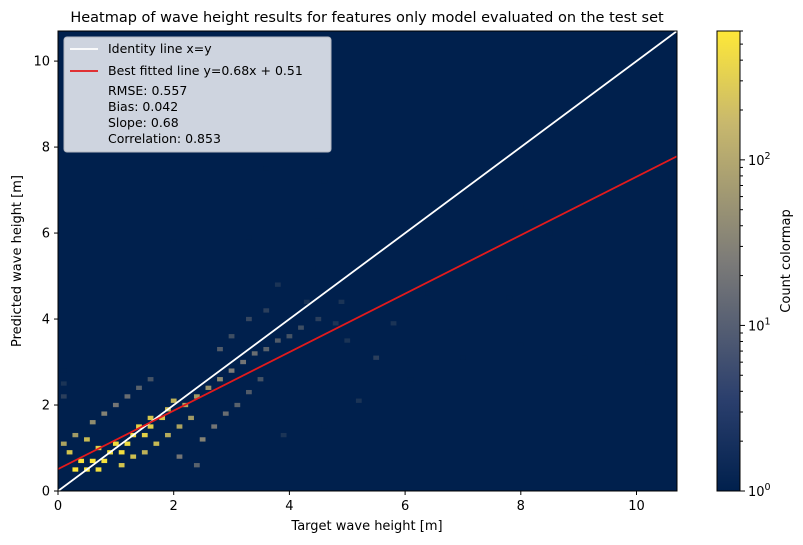  What do you see at coordinates (289, 506) in the screenshot?
I see `x-tick-label: 4` at bounding box center [289, 506].